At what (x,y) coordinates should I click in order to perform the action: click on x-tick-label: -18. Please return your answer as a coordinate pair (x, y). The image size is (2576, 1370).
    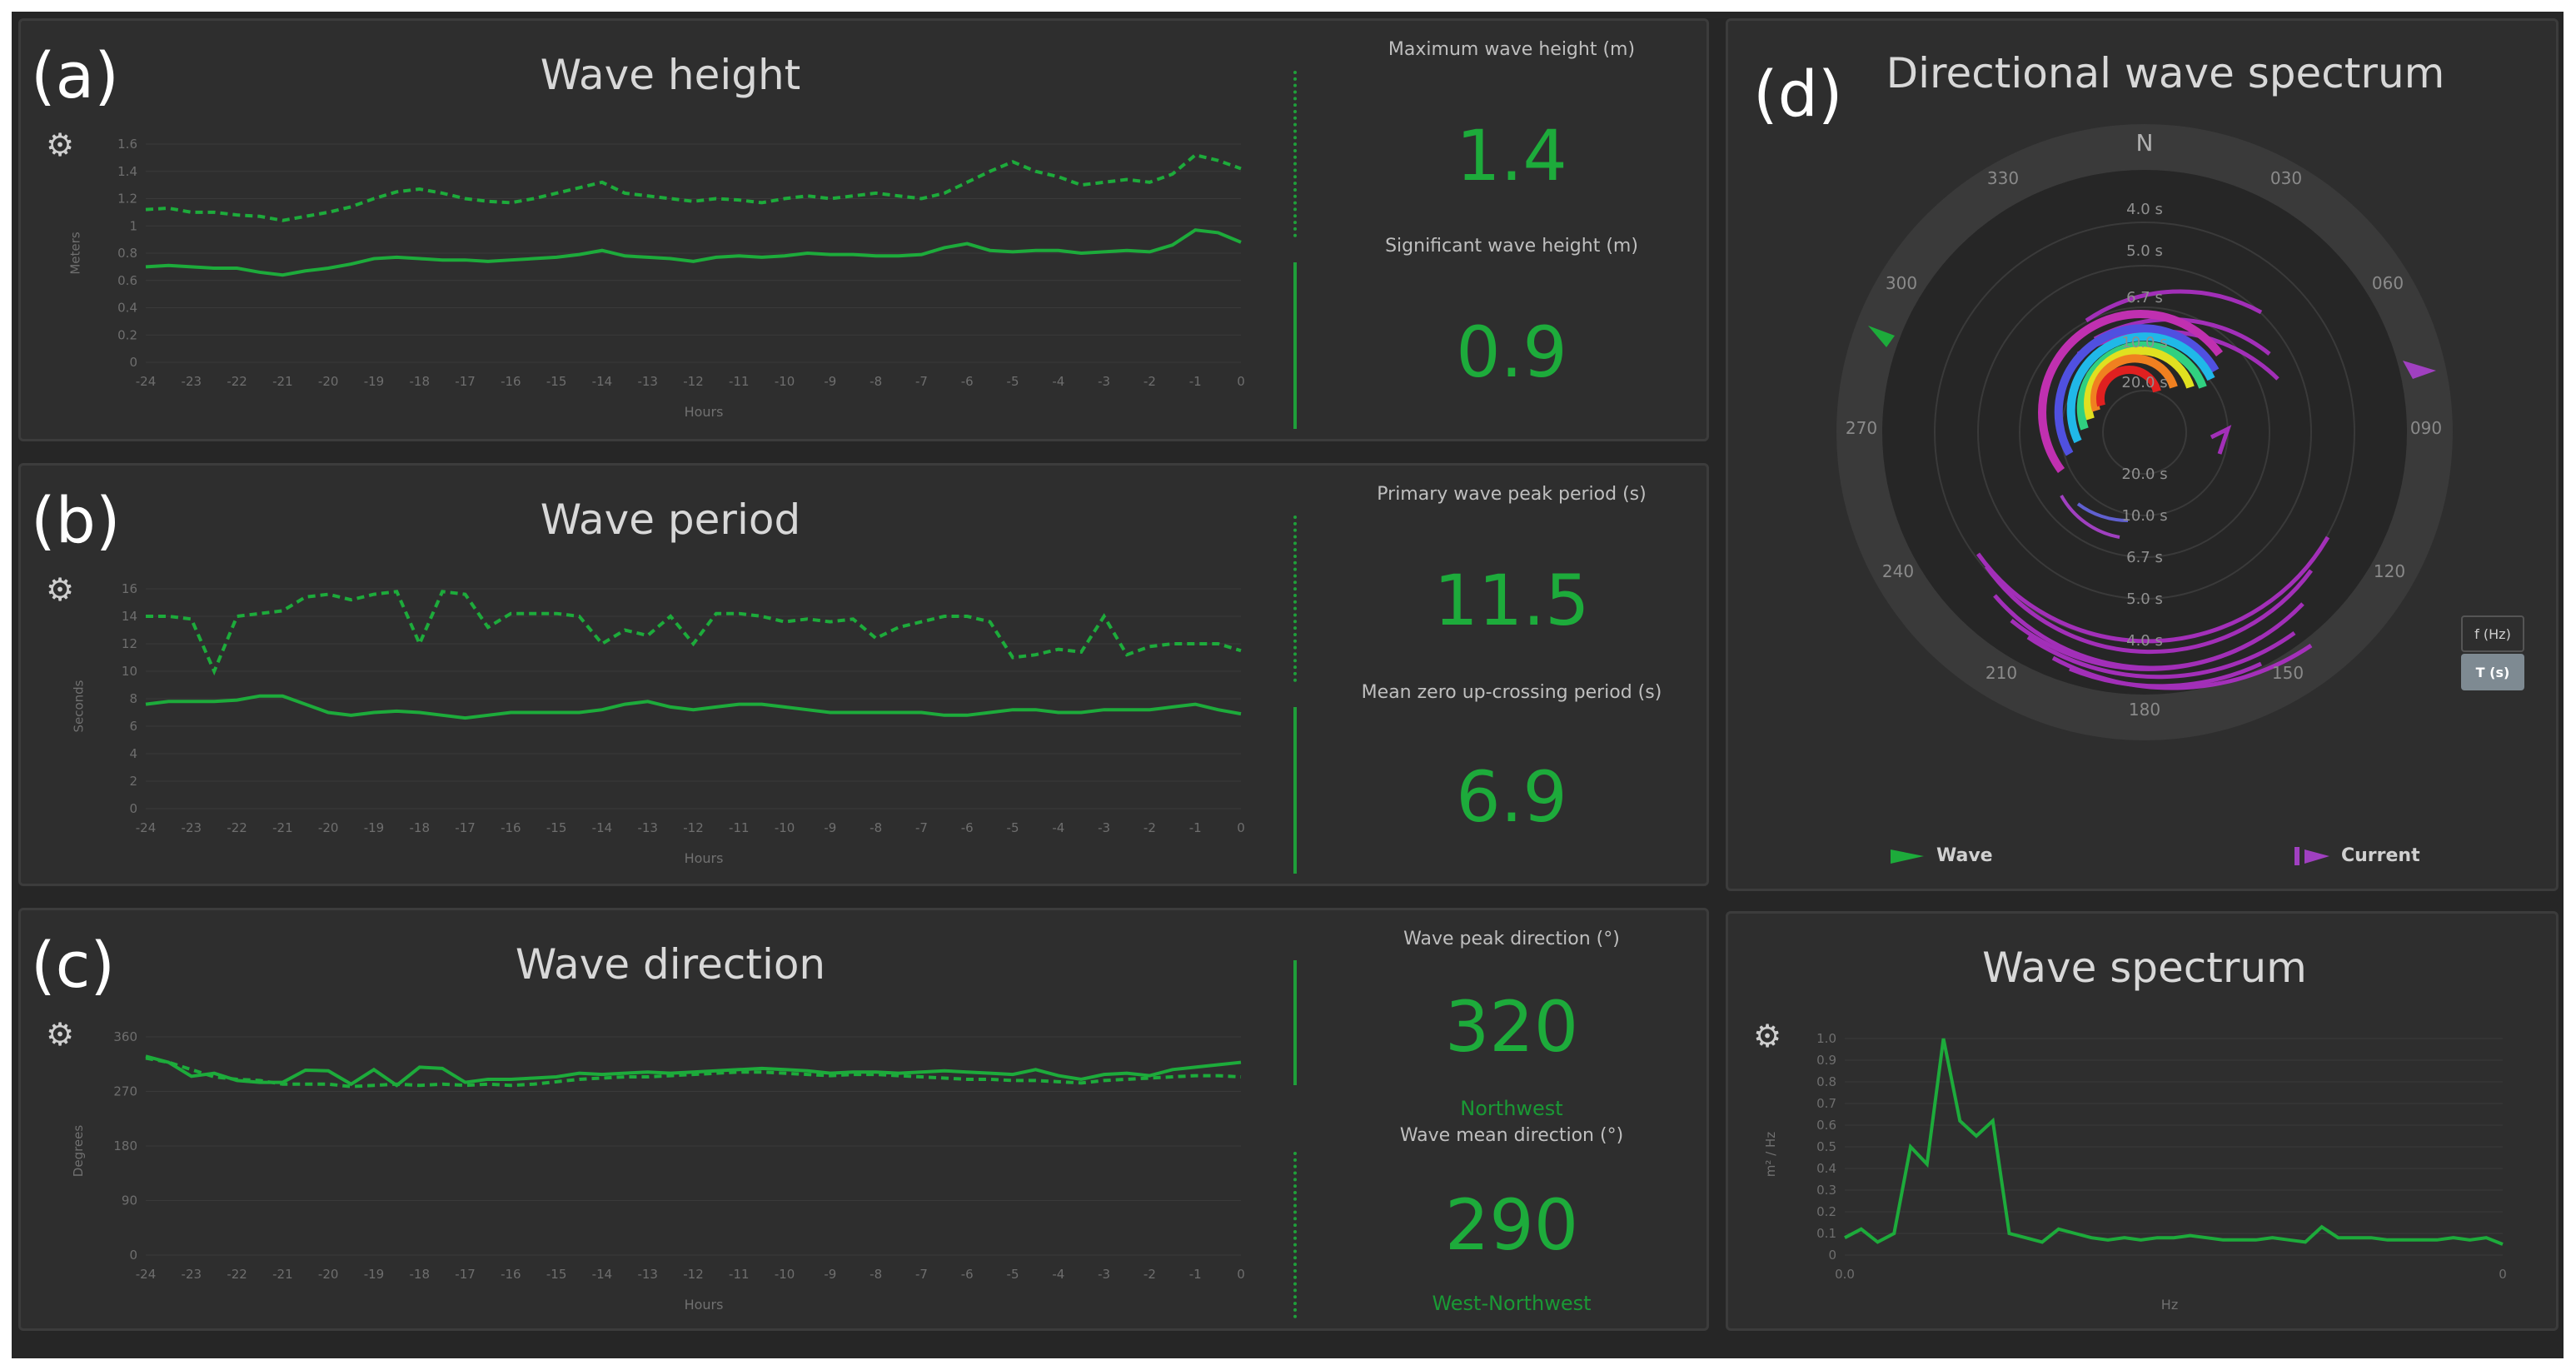
    Looking at the image, I should click on (420, 1274).